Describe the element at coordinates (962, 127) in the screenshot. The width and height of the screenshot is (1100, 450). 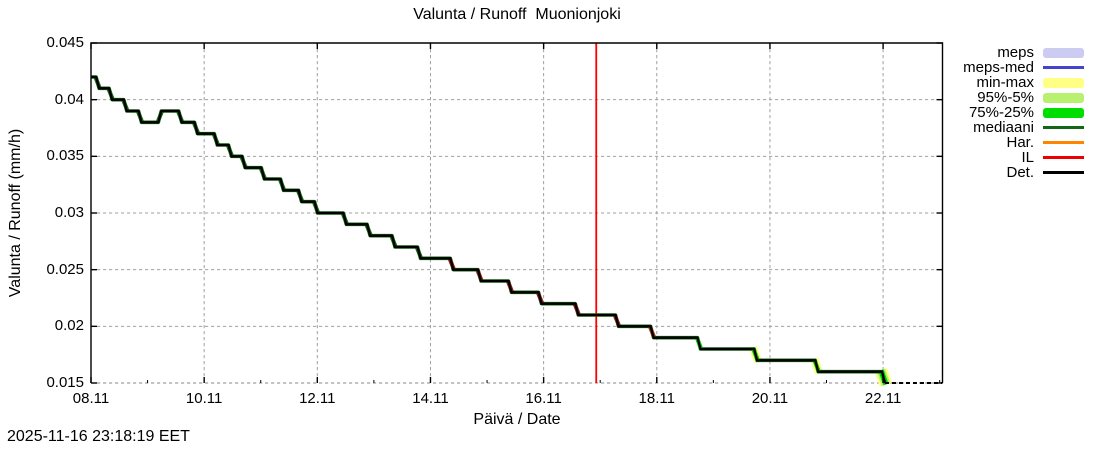
I see `legend-item-mediaani: mediaani` at that location.